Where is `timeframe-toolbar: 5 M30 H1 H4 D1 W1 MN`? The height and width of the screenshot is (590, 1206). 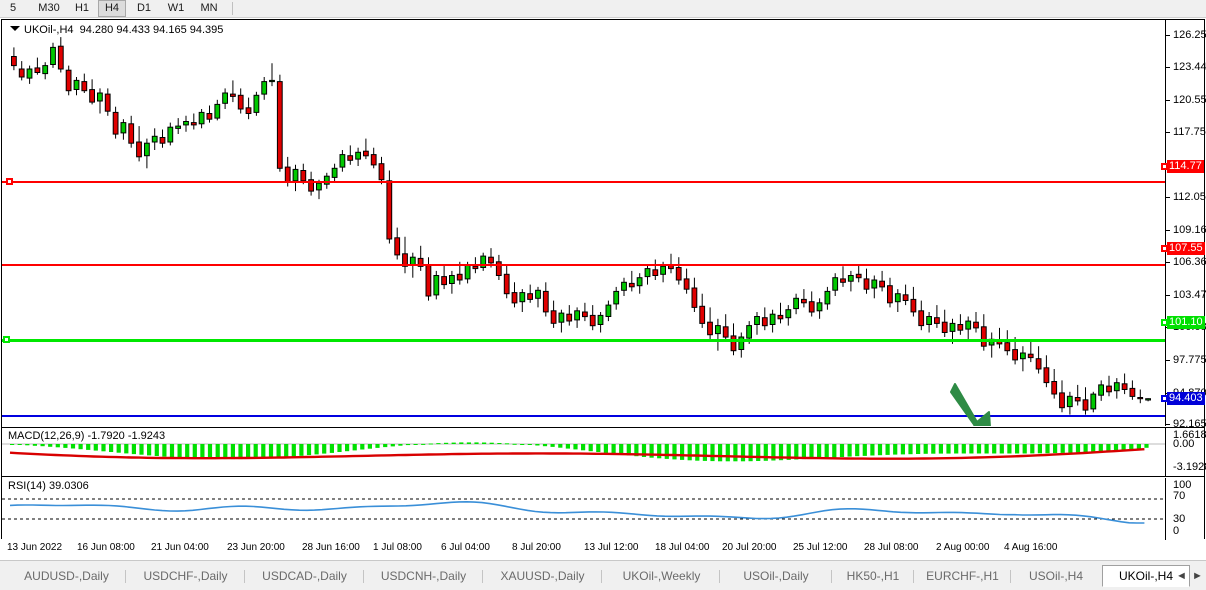 timeframe-toolbar: 5 M30 H1 H4 D1 W1 MN is located at coordinates (603, 9).